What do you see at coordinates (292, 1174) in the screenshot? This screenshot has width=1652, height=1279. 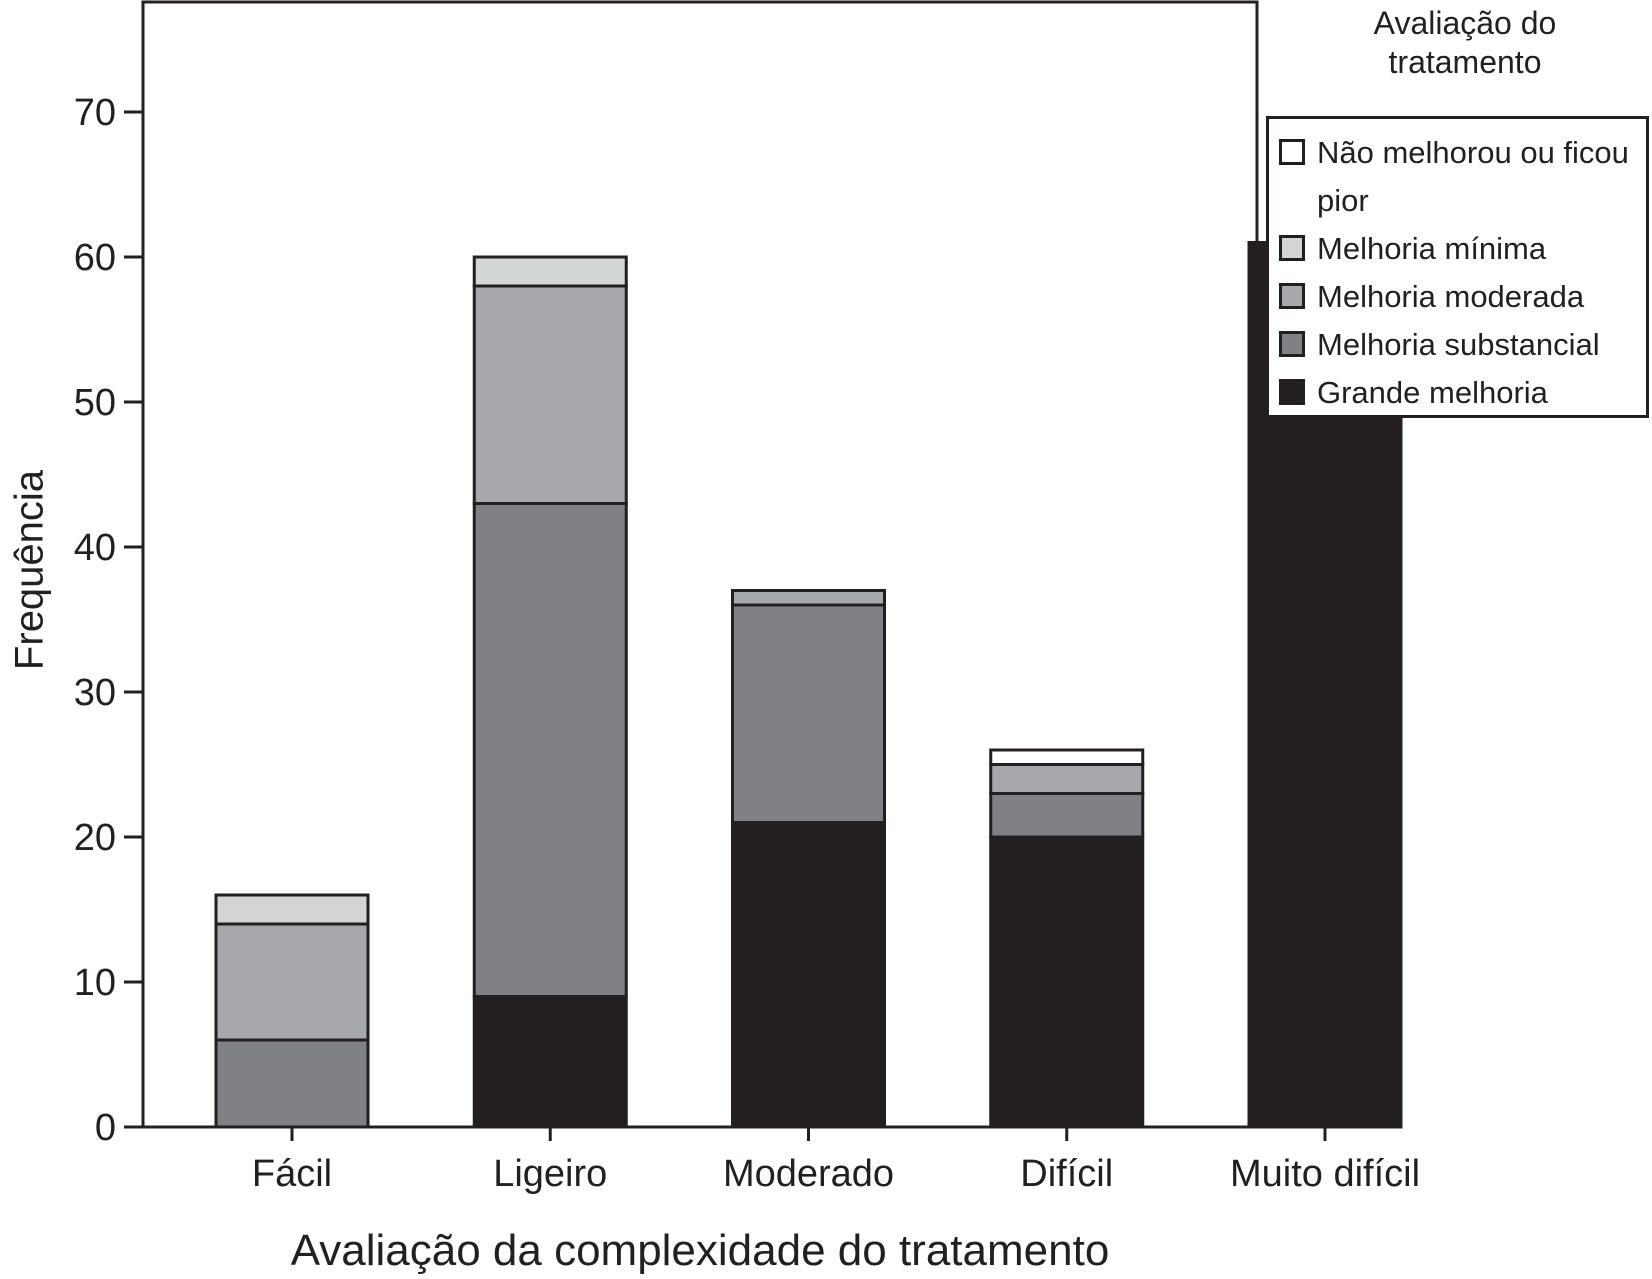 I see `x-tick-label: Fácil` at bounding box center [292, 1174].